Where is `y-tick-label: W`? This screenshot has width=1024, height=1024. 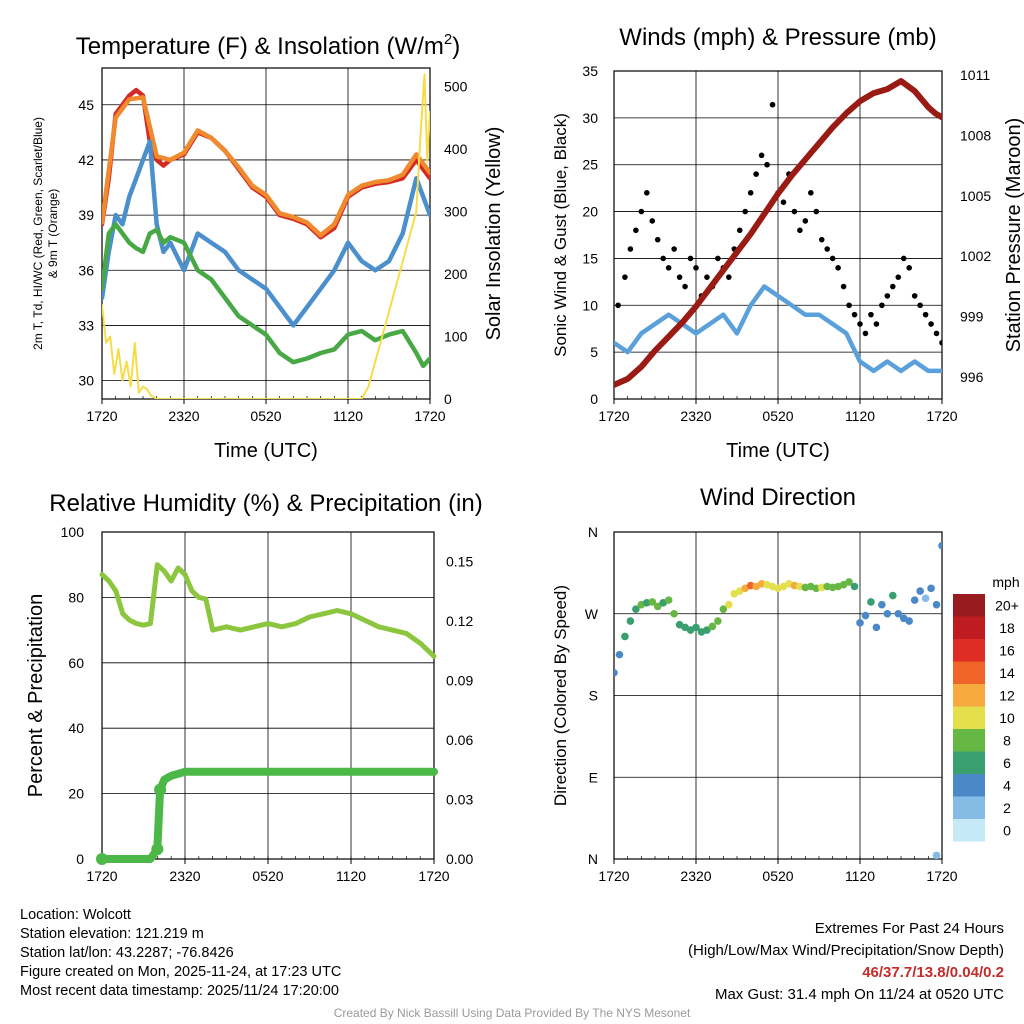
y-tick-label: W is located at coordinates (592, 614).